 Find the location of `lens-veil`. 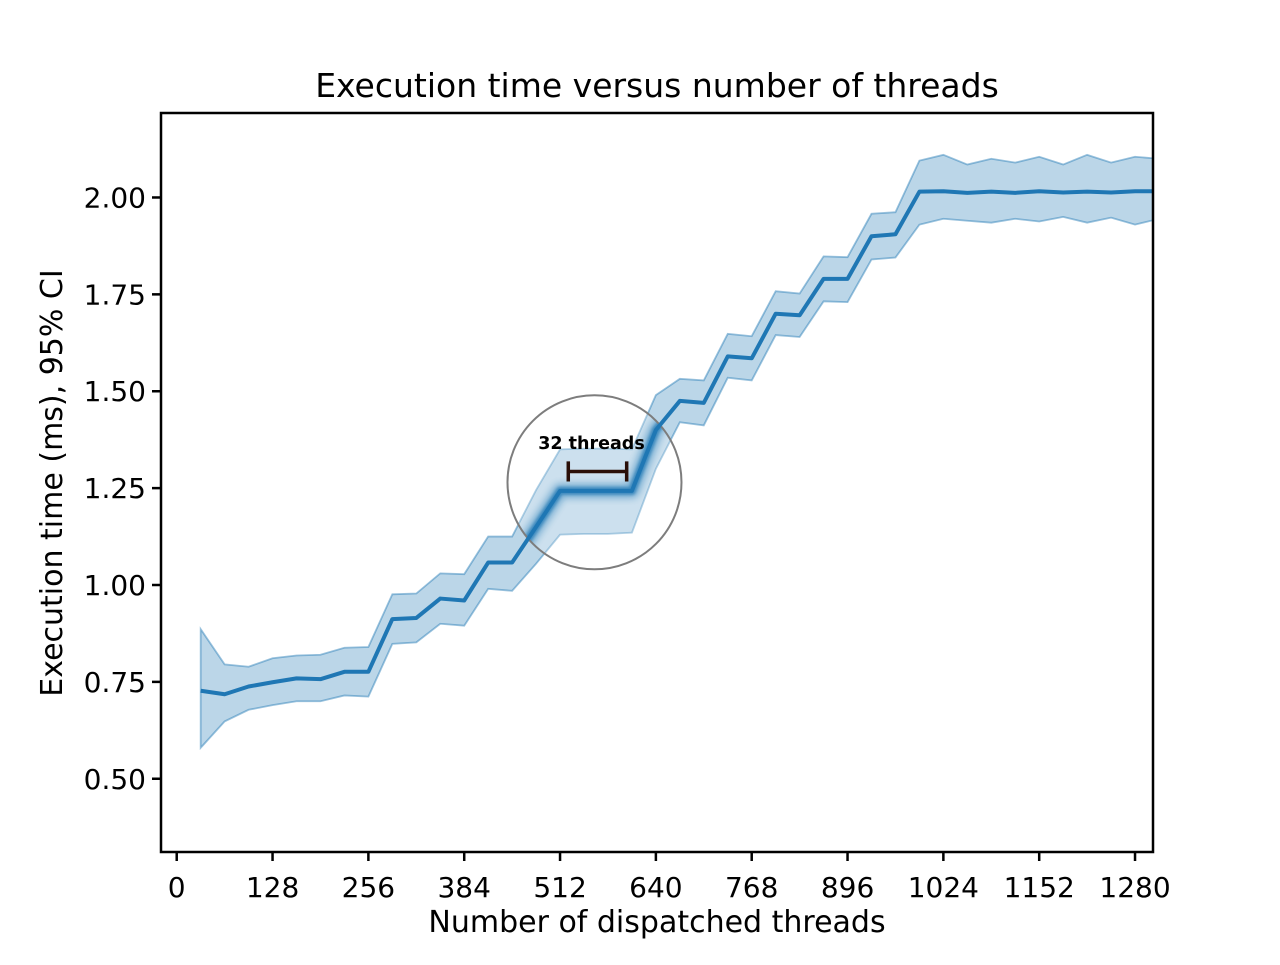

lens-veil is located at coordinates (594, 482).